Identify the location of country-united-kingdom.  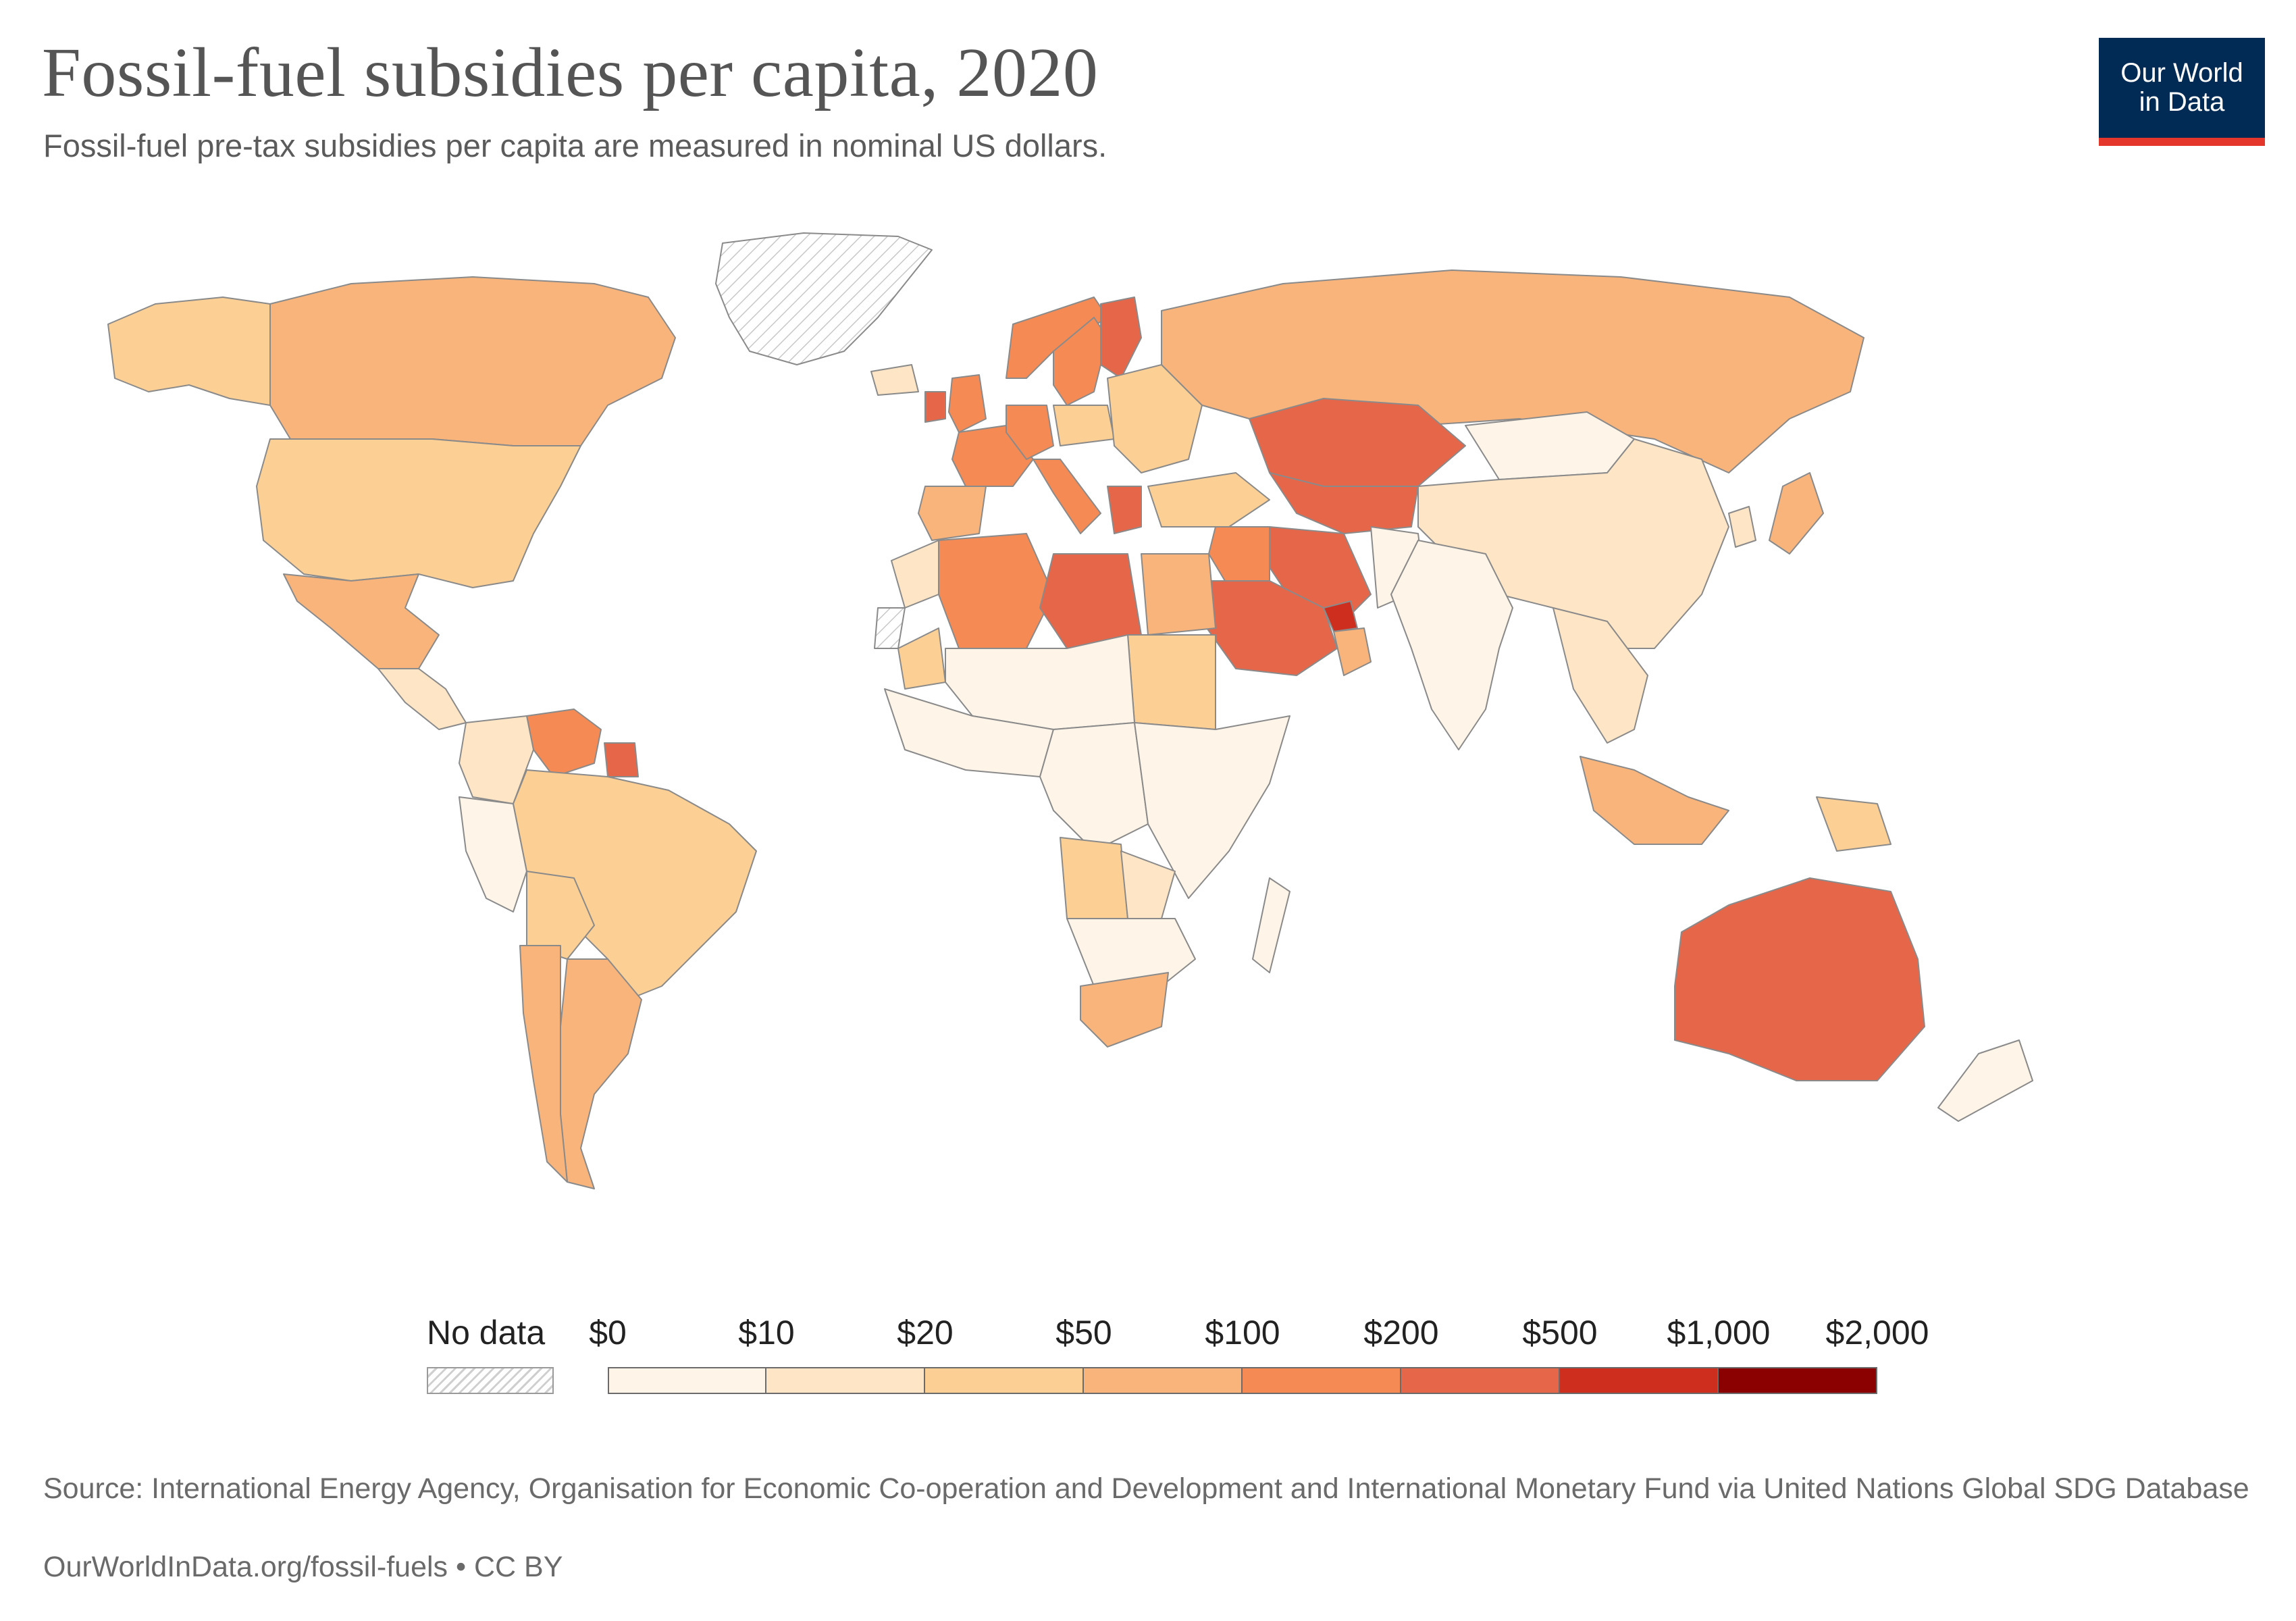
(968, 403).